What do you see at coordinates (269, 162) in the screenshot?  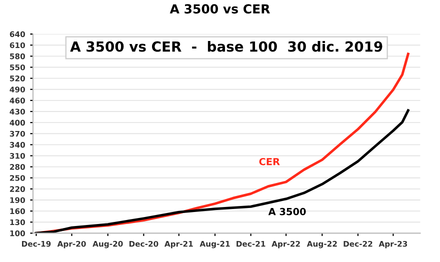 I see `series-label: CER` at bounding box center [269, 162].